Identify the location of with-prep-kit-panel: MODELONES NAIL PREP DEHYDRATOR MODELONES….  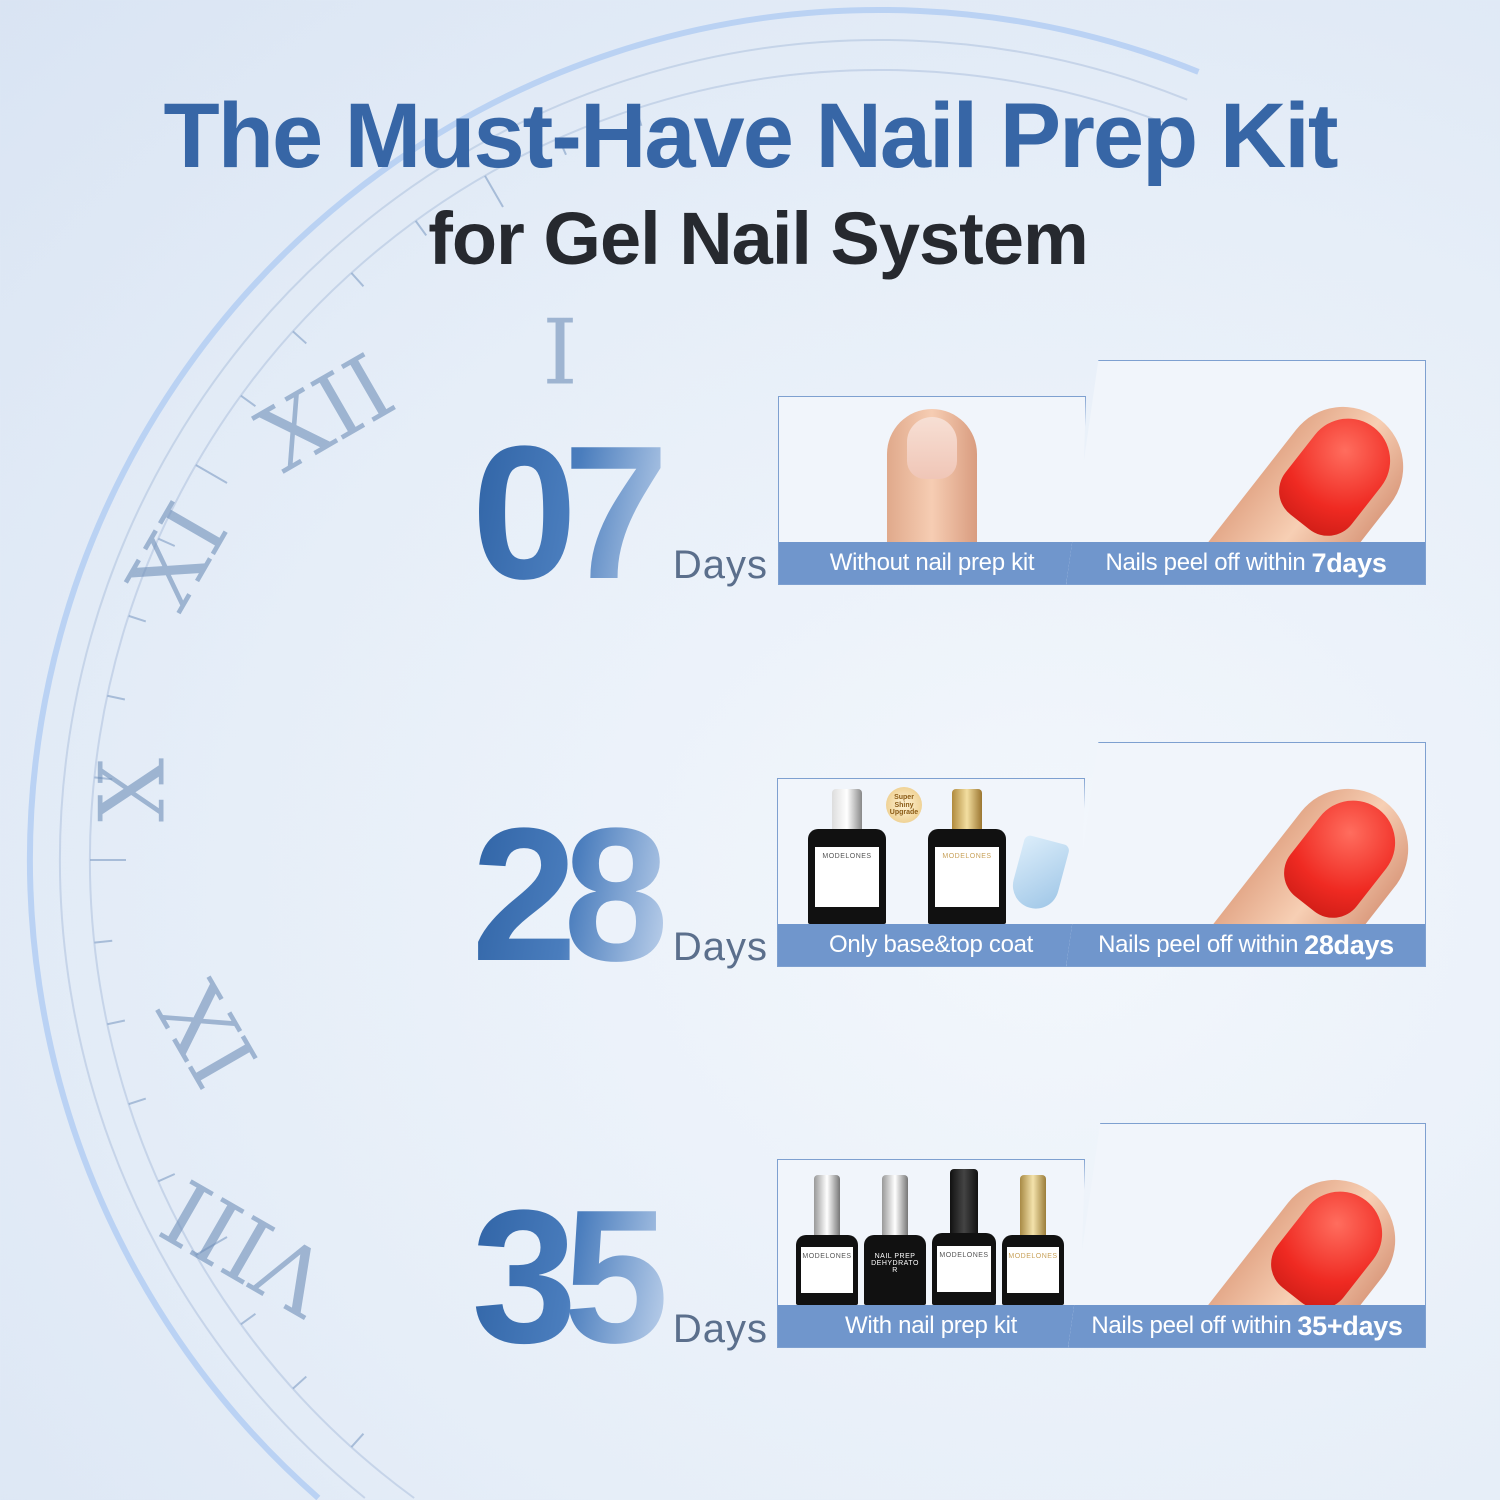
(931, 1253).